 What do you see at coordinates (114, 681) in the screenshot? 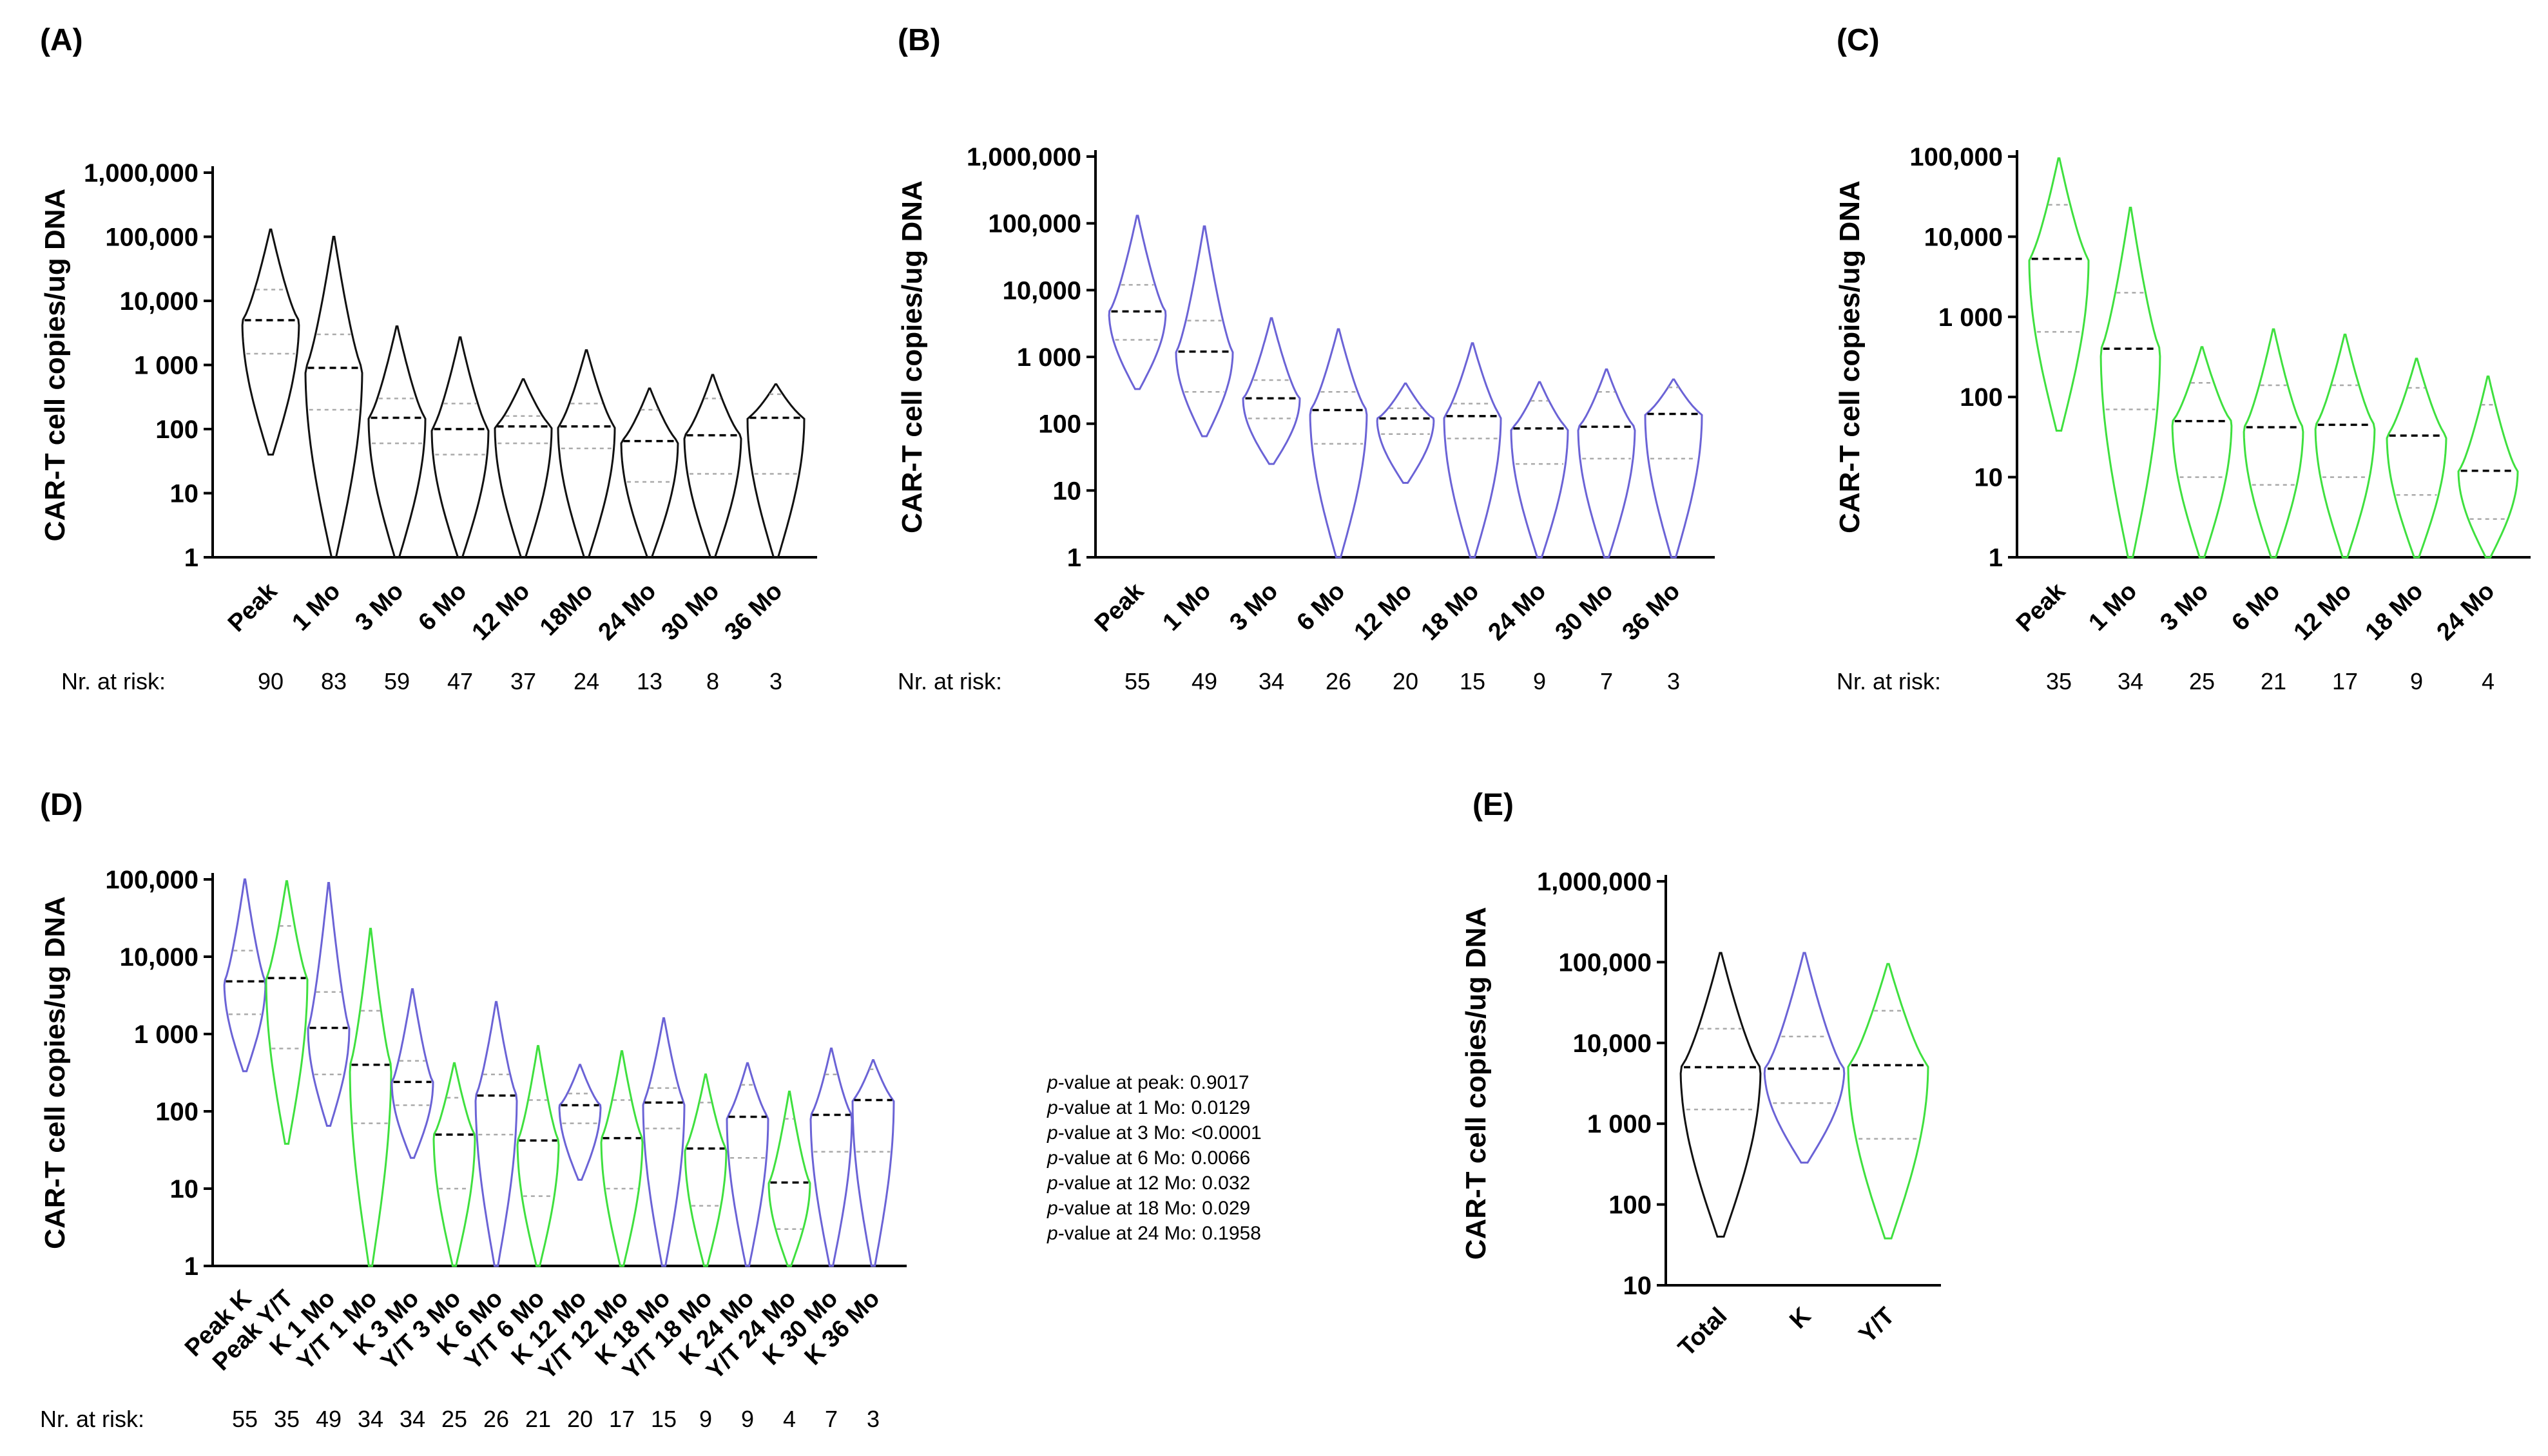
I see `risk-label-A: Nr. at risk:` at bounding box center [114, 681].